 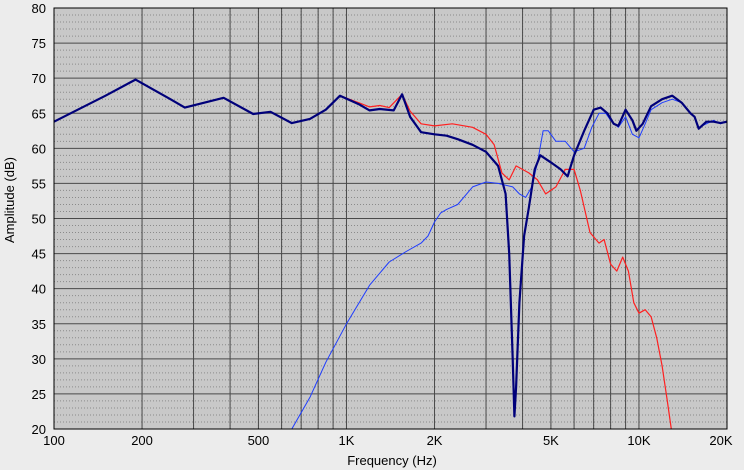 What do you see at coordinates (39, 324) in the screenshot?
I see `y-tick-label: 35` at bounding box center [39, 324].